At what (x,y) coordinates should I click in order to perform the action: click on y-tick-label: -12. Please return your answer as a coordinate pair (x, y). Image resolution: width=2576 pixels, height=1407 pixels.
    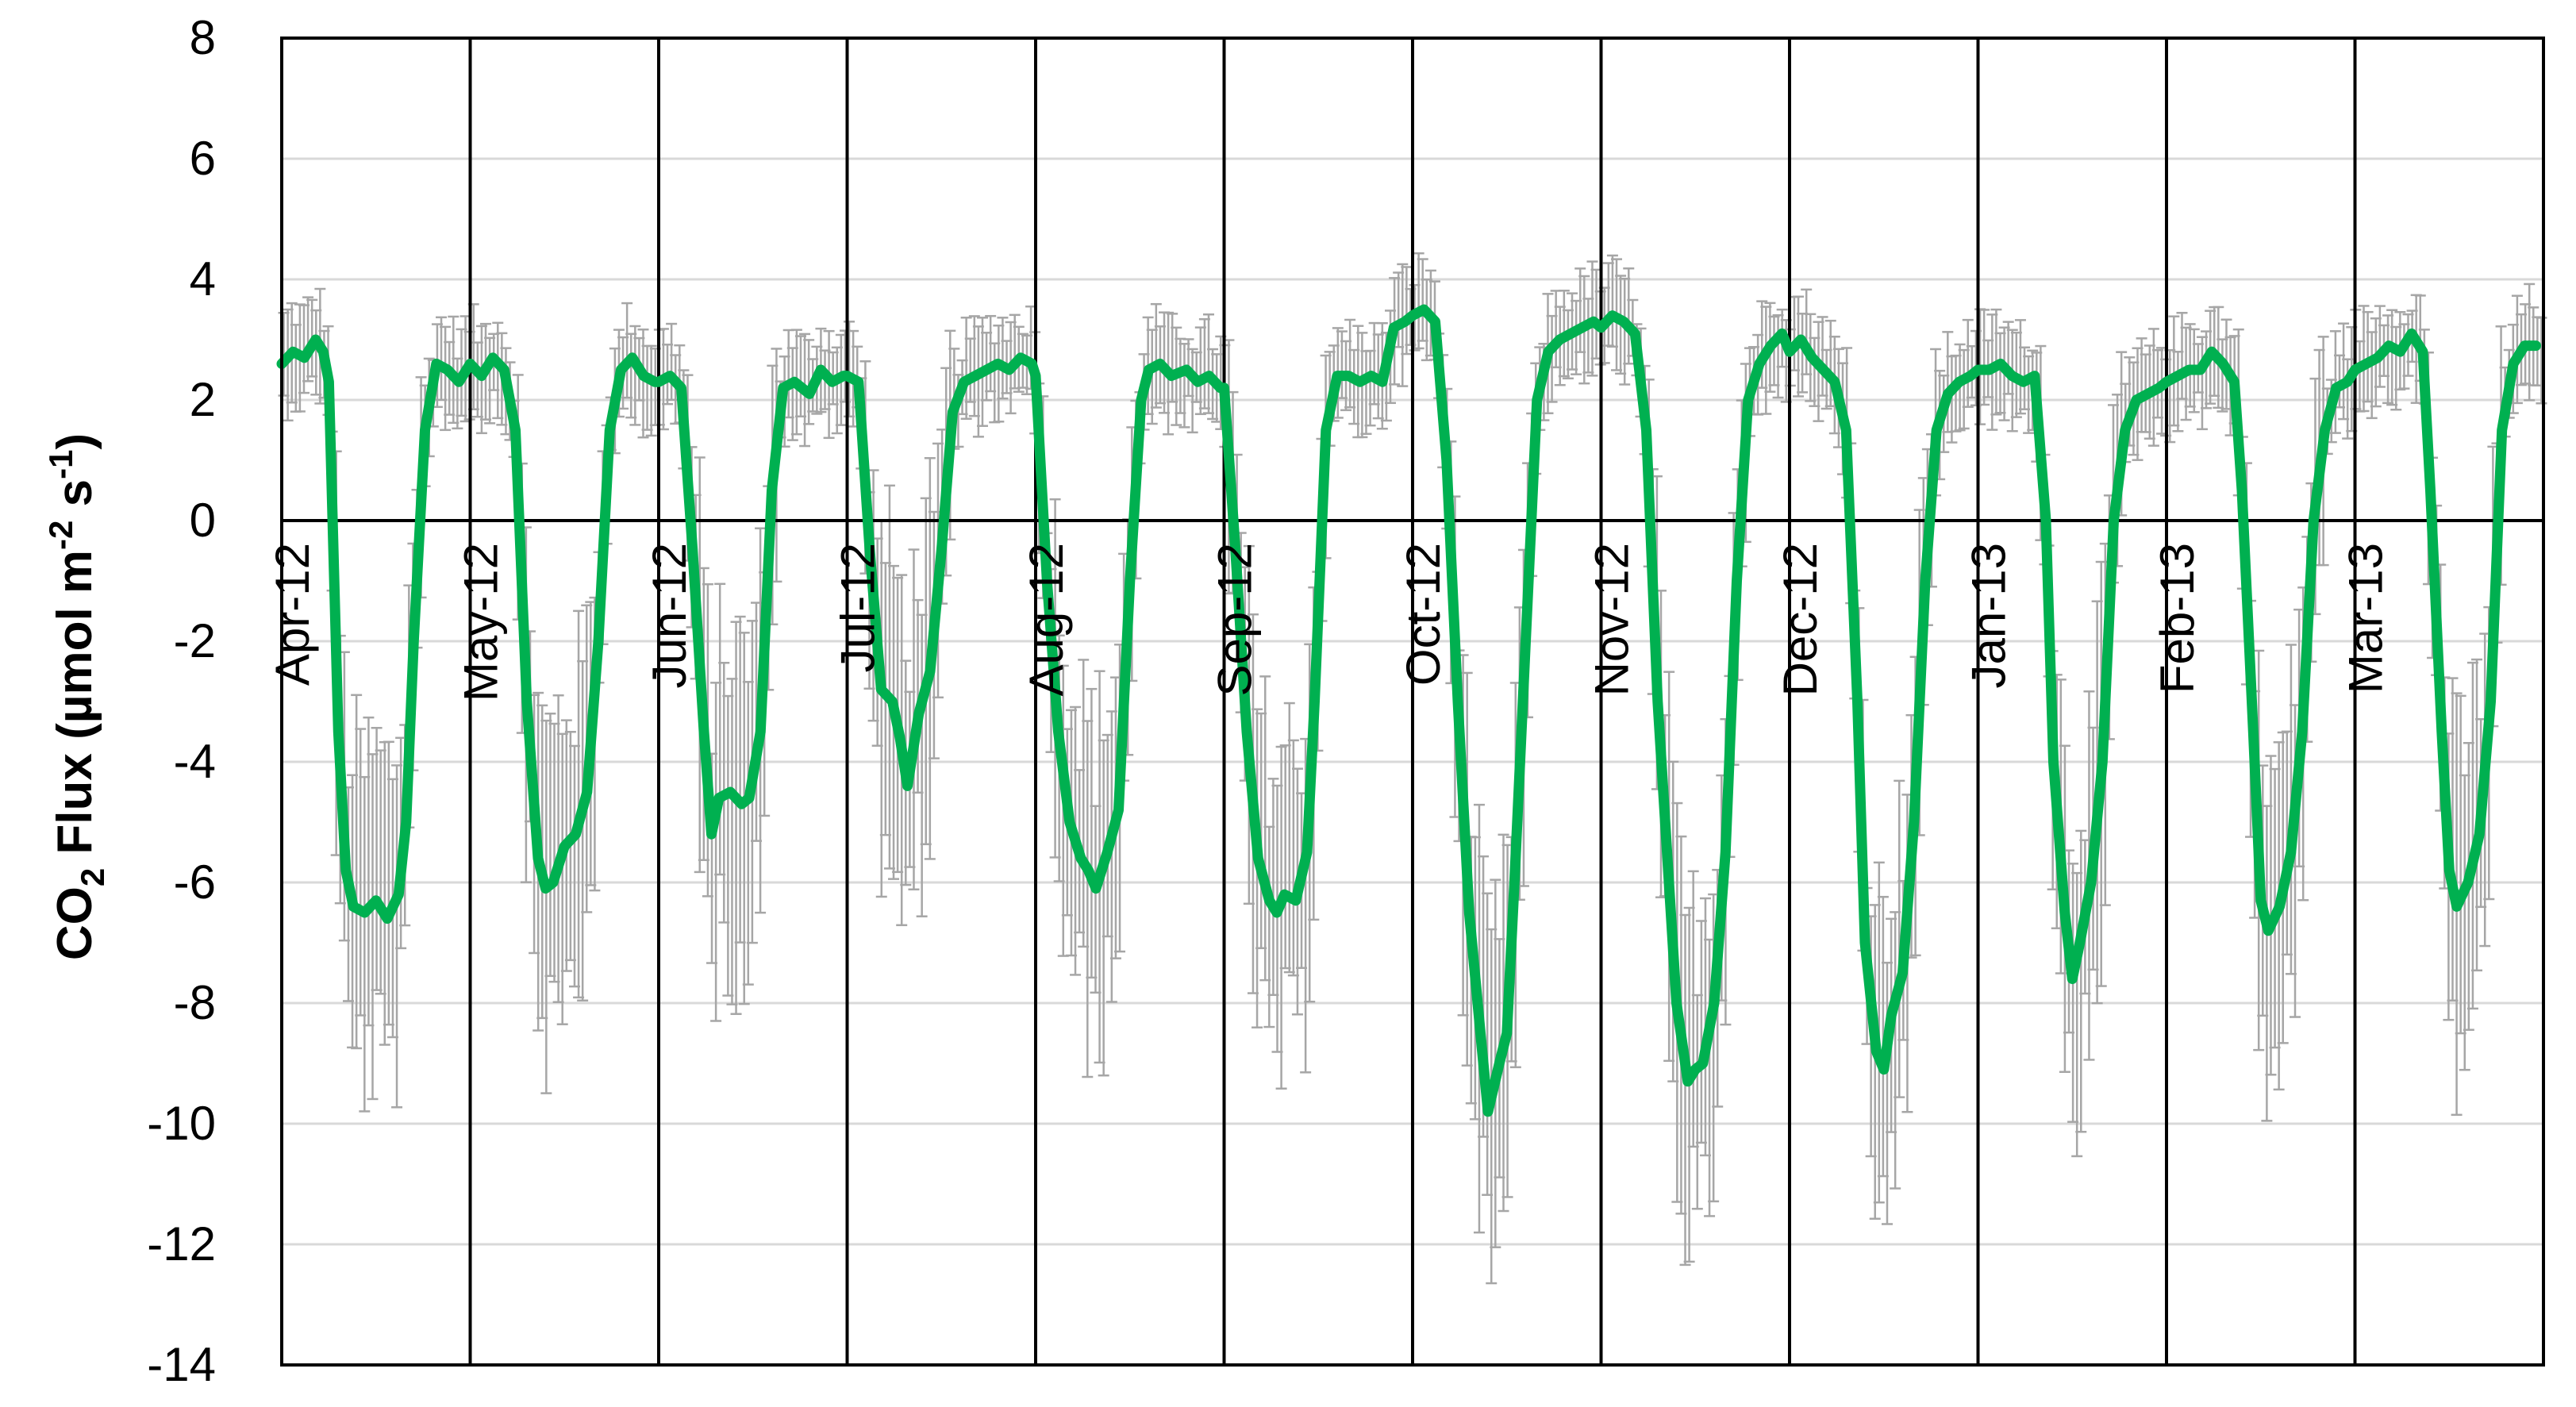
    Looking at the image, I should click on (181, 1244).